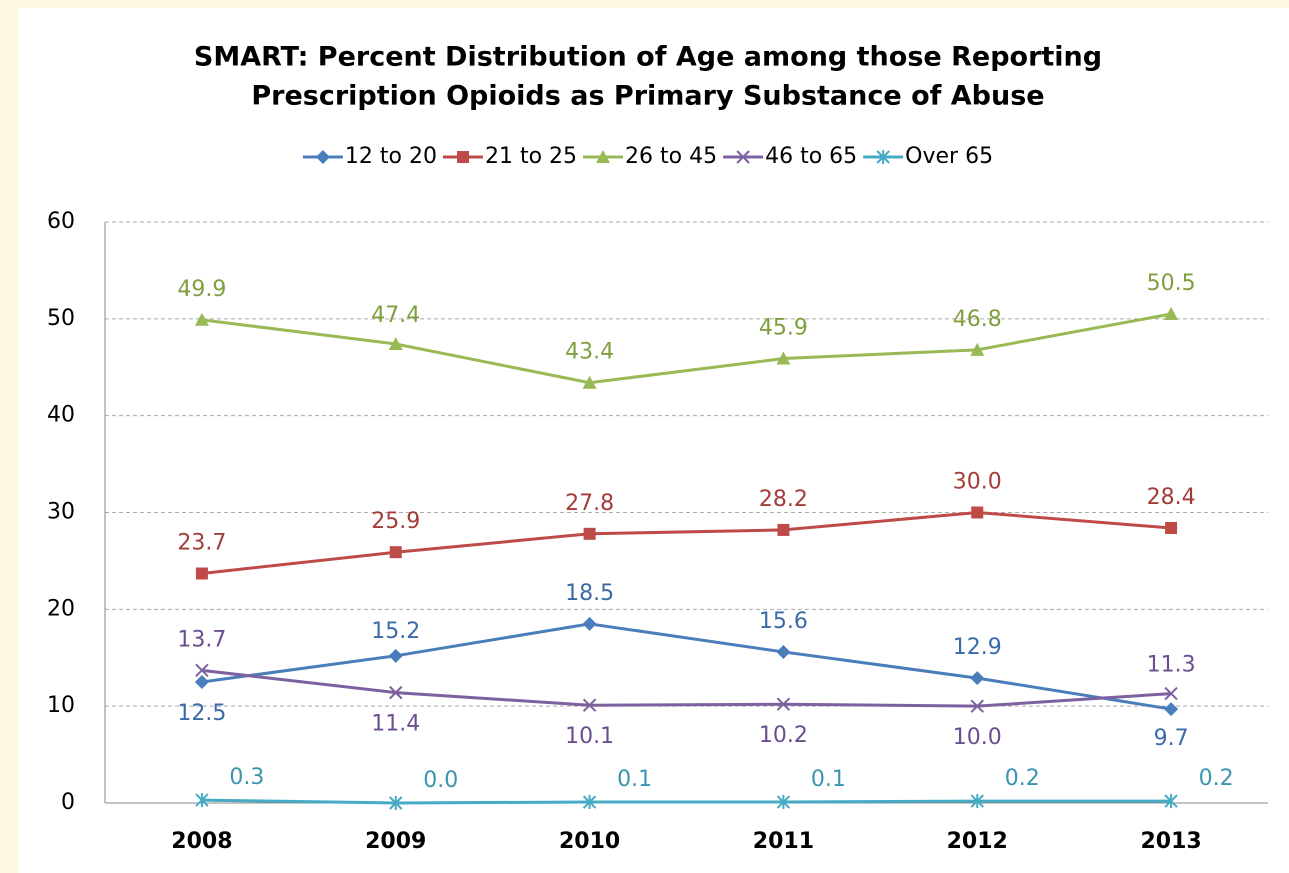 The height and width of the screenshot is (873, 1289). Describe the element at coordinates (977, 482) in the screenshot. I see `data-label: 30.0` at that location.